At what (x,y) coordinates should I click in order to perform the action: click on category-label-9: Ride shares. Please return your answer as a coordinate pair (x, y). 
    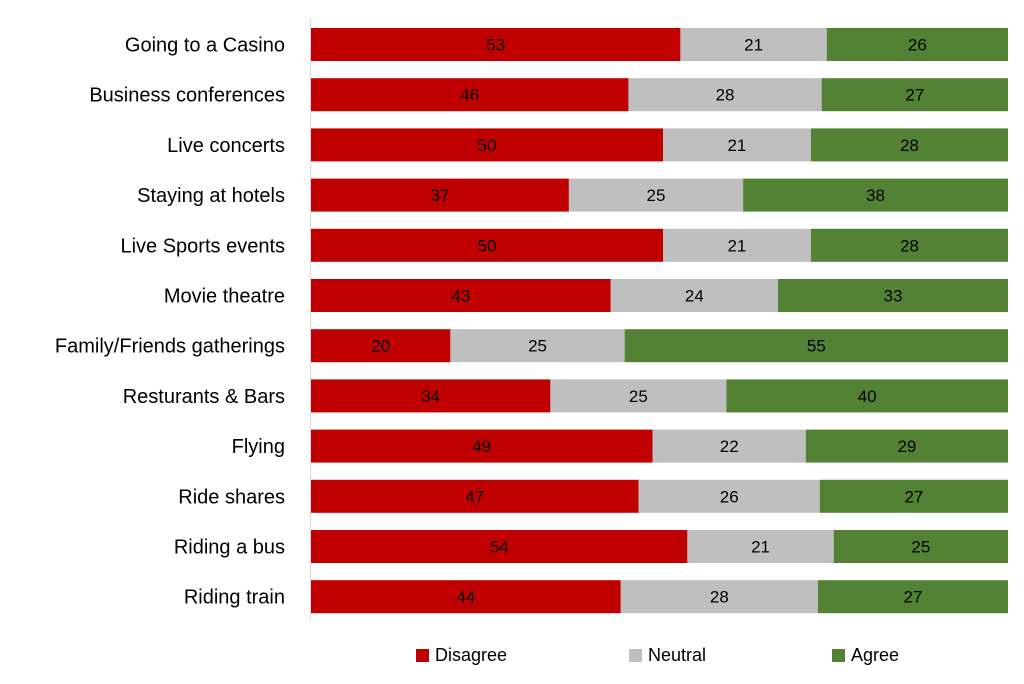
    Looking at the image, I should click on (231, 497).